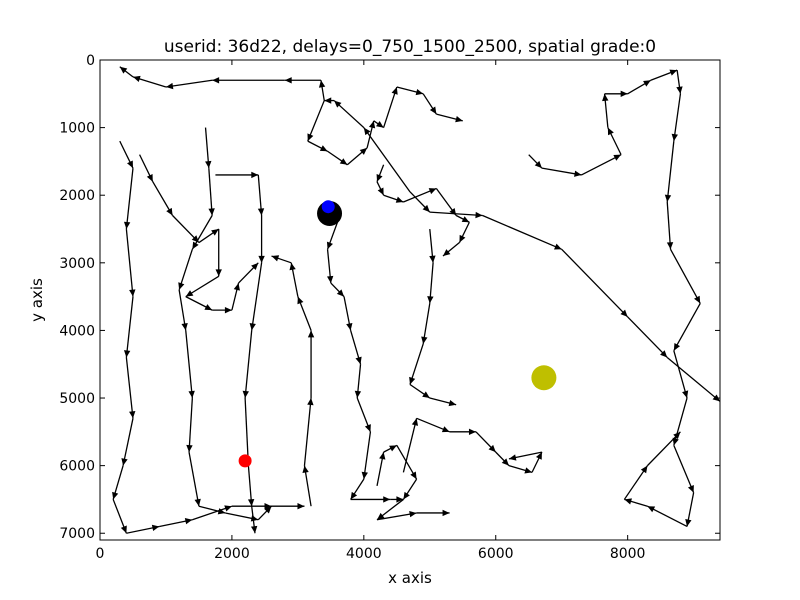 The image size is (800, 600). I want to click on y-tick-label: 5000, so click(77, 399).